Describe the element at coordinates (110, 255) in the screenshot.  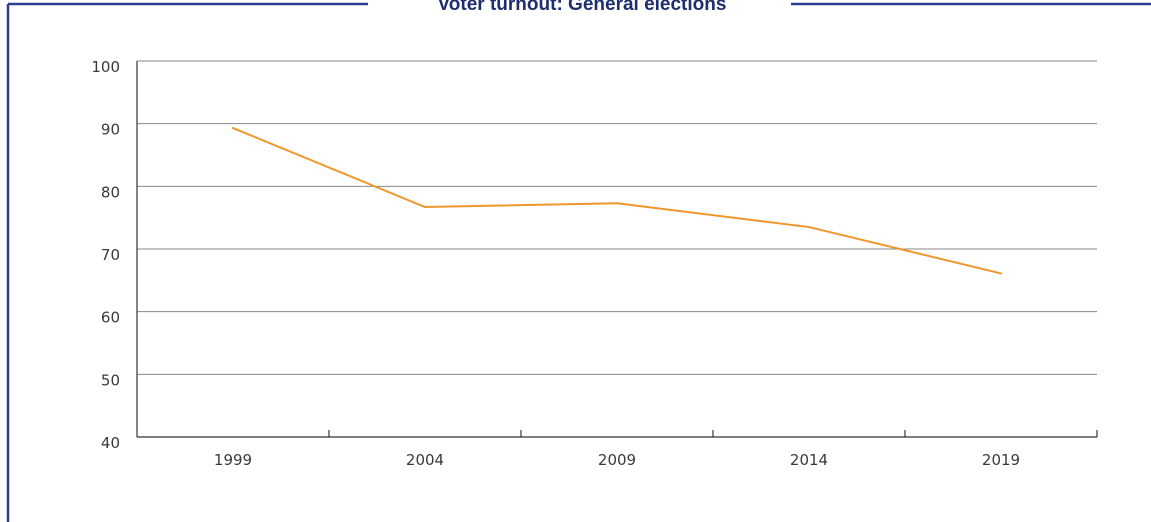
I see `y-tick-label: 70` at that location.